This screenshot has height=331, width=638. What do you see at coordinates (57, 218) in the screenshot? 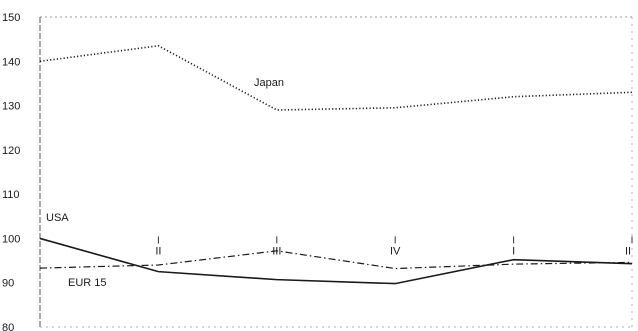
I see `series-label-usa: USA` at bounding box center [57, 218].